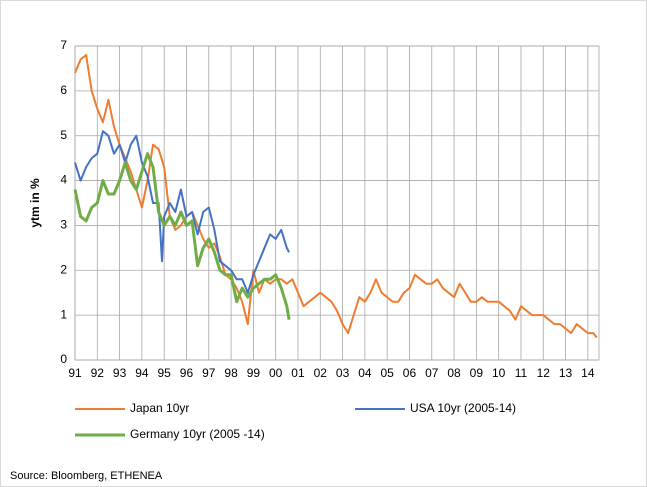 The image size is (647, 487). I want to click on x-tick-label: 96, so click(187, 373).